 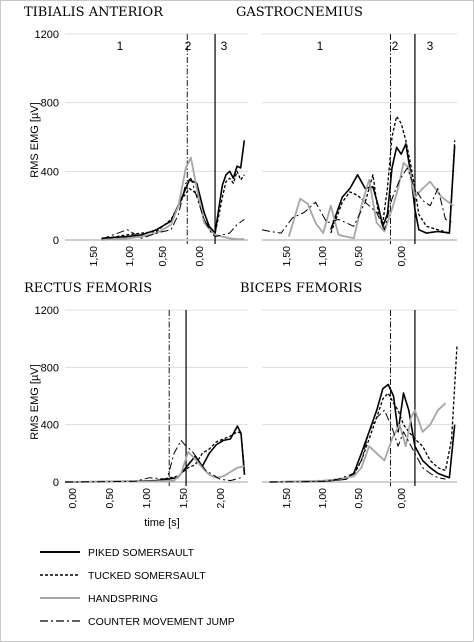 What do you see at coordinates (301, 288) in the screenshot?
I see `panel-title: BICEPS FEMORIS` at bounding box center [301, 288].